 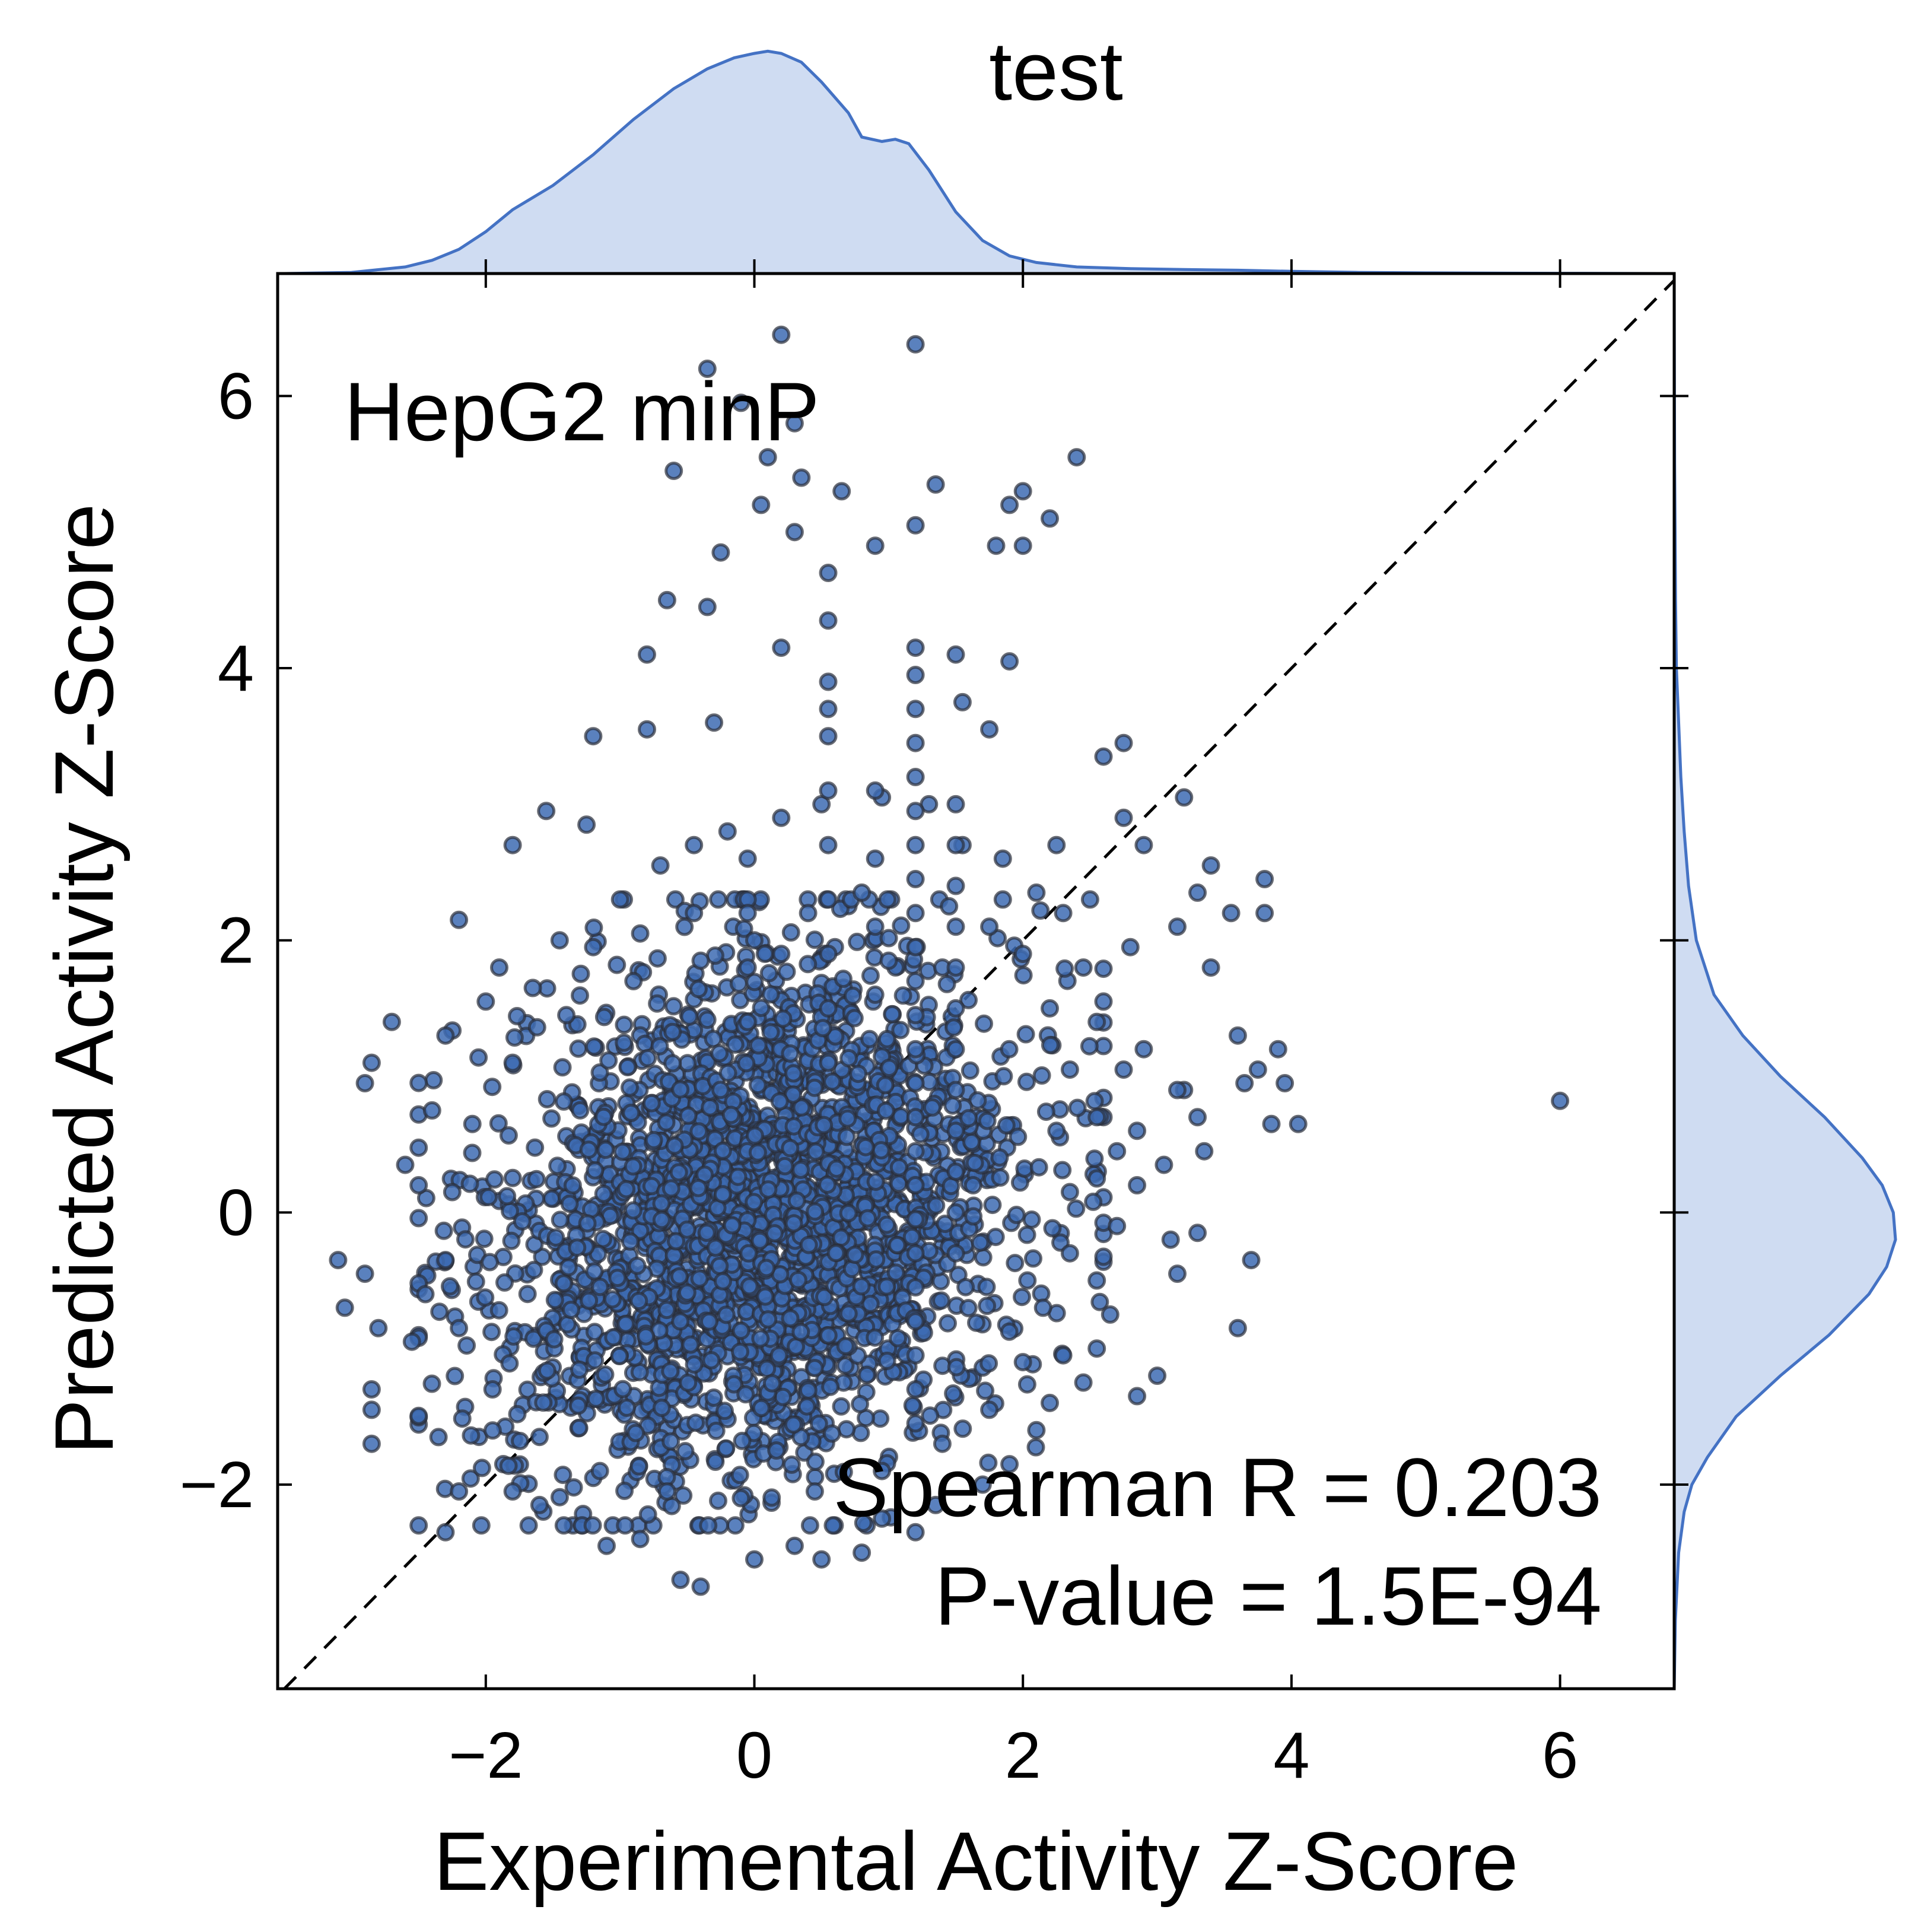 I want to click on marginal-x-density-fill, so click(x=979, y=162).